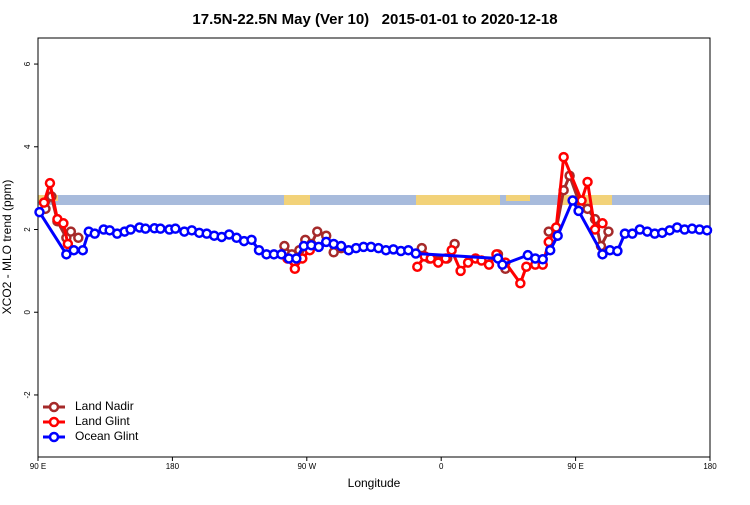 The width and height of the screenshot is (750, 505). What do you see at coordinates (306, 466) in the screenshot?
I see `x-tick-label: 90 W` at bounding box center [306, 466].